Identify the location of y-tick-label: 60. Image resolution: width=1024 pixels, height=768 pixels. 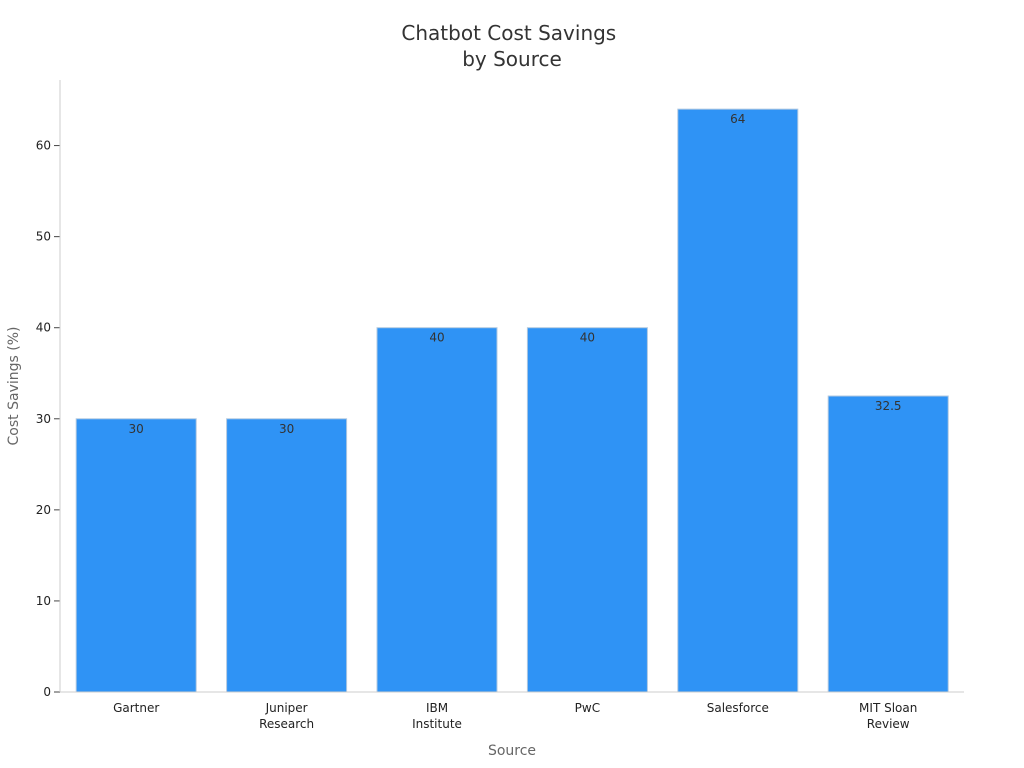
(43, 146).